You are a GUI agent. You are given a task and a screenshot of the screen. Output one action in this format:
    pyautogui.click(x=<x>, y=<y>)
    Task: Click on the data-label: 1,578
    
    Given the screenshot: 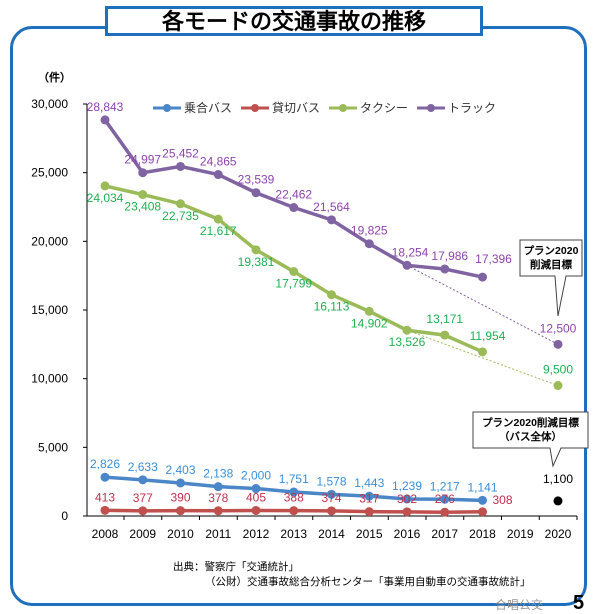 What is the action you would take?
    pyautogui.click(x=331, y=481)
    